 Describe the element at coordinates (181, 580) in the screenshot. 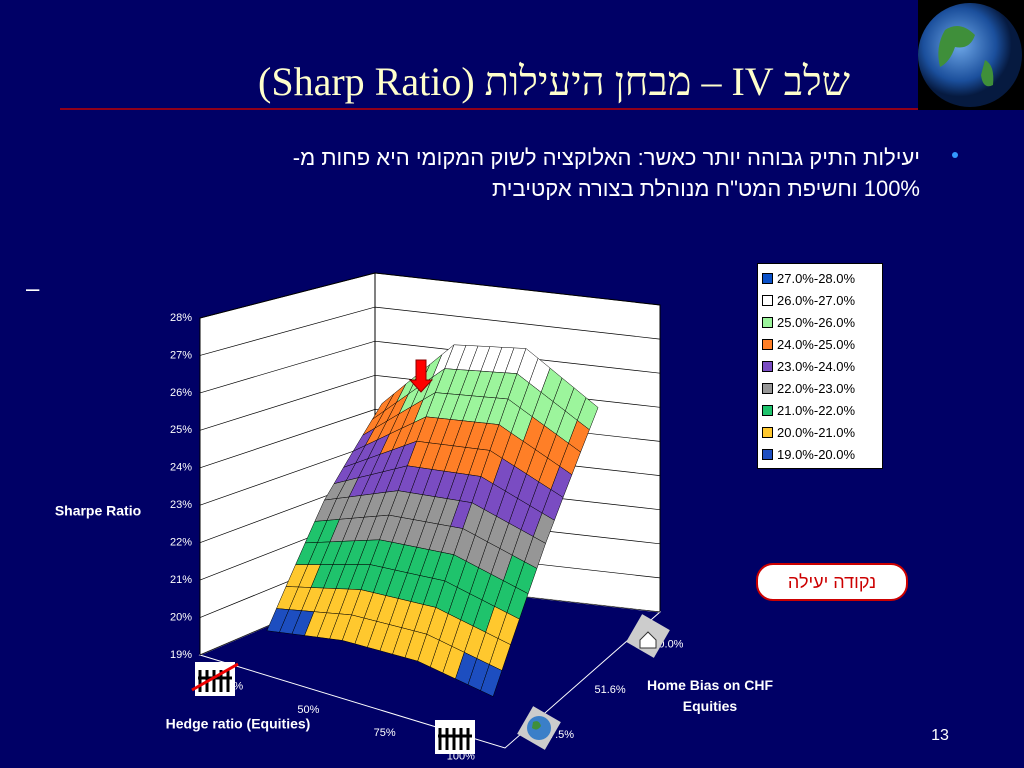

I see `z-tick-label: 21%` at that location.